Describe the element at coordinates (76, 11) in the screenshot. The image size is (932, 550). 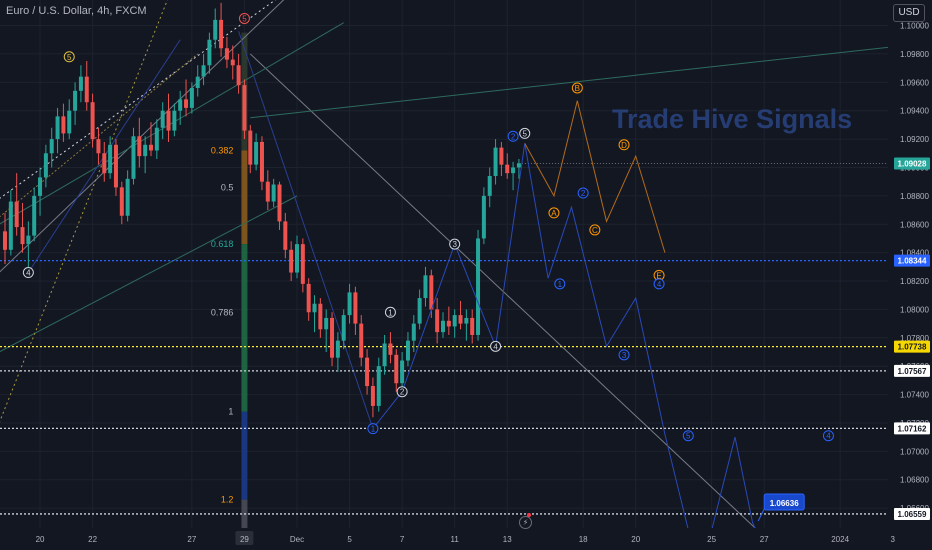
I see `symbol-title: Euro / U.S. Dollar, 4h, FXCM` at that location.